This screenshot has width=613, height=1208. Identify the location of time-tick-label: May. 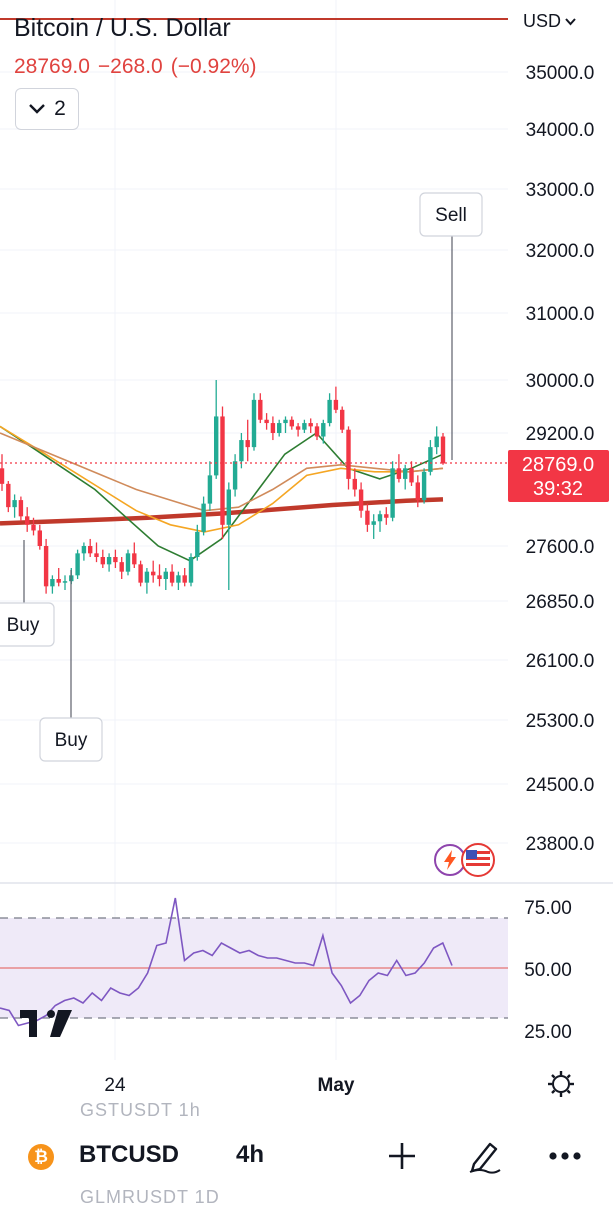
(336, 1085).